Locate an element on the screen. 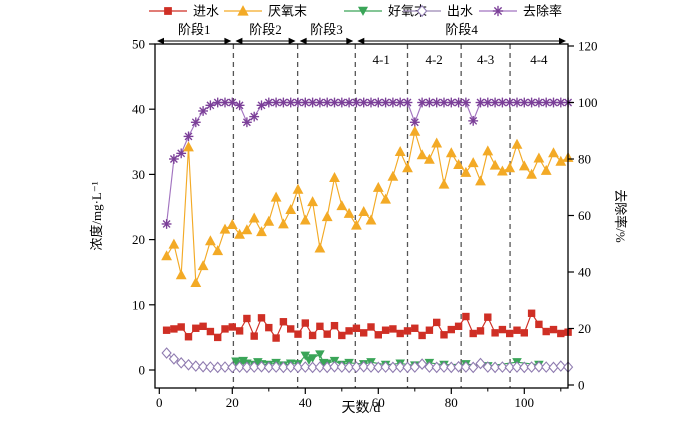  x-tick-label: 0 is located at coordinates (159, 402).